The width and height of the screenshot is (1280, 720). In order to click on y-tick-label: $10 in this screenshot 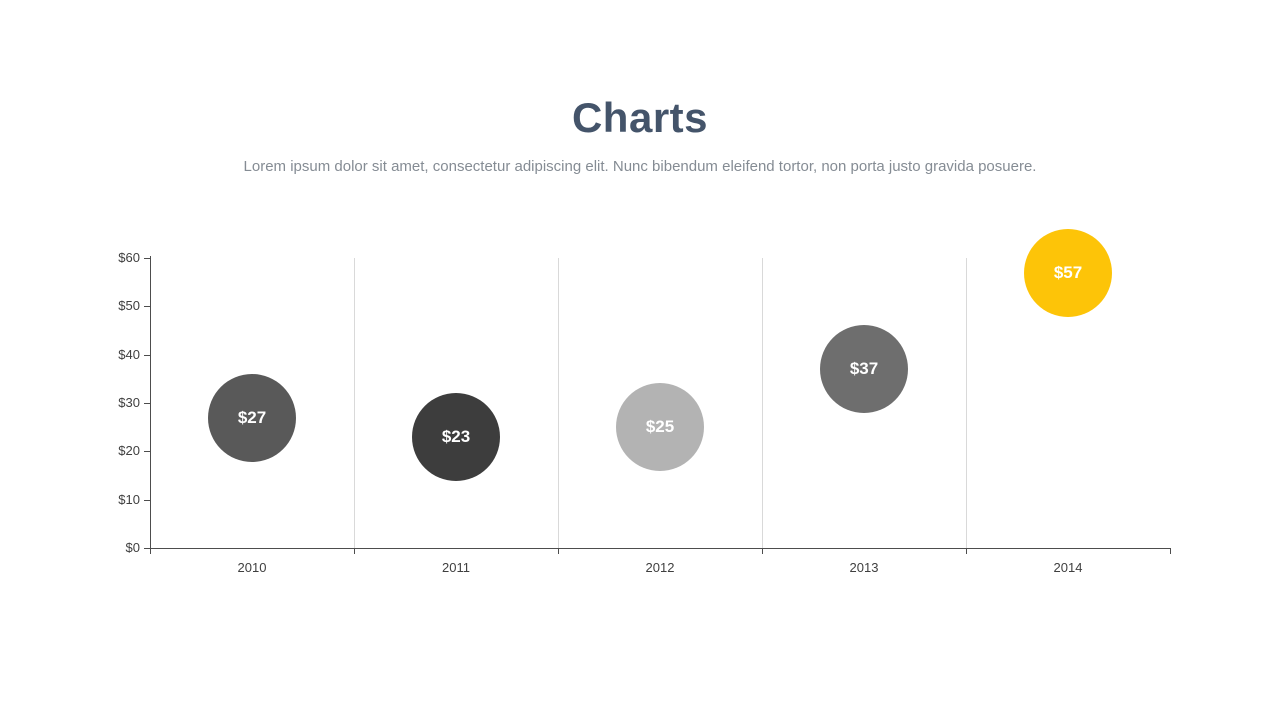, I will do `click(129, 499)`.